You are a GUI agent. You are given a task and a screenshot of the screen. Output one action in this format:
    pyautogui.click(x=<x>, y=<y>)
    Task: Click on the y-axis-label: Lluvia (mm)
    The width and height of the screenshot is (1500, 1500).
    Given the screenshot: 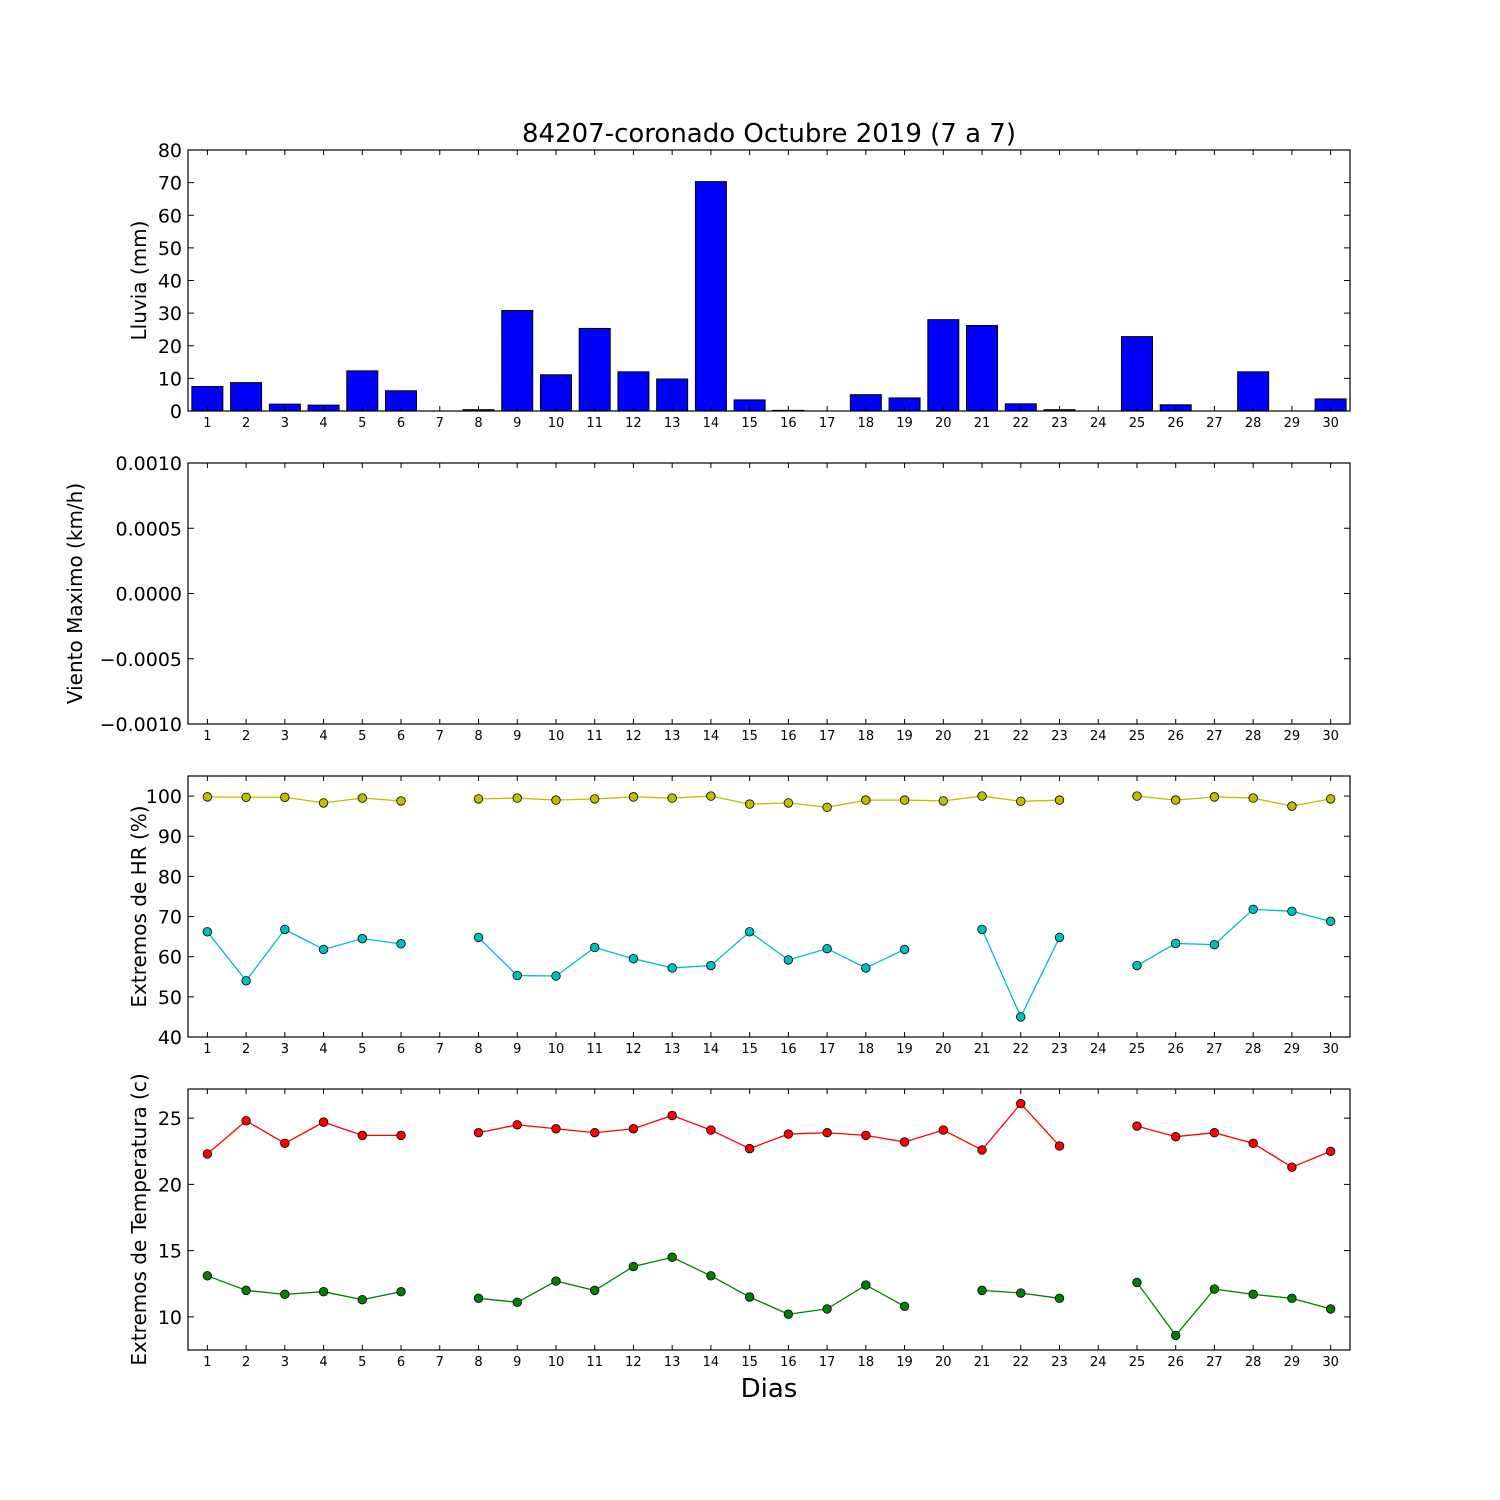 What is the action you would take?
    pyautogui.click(x=139, y=281)
    